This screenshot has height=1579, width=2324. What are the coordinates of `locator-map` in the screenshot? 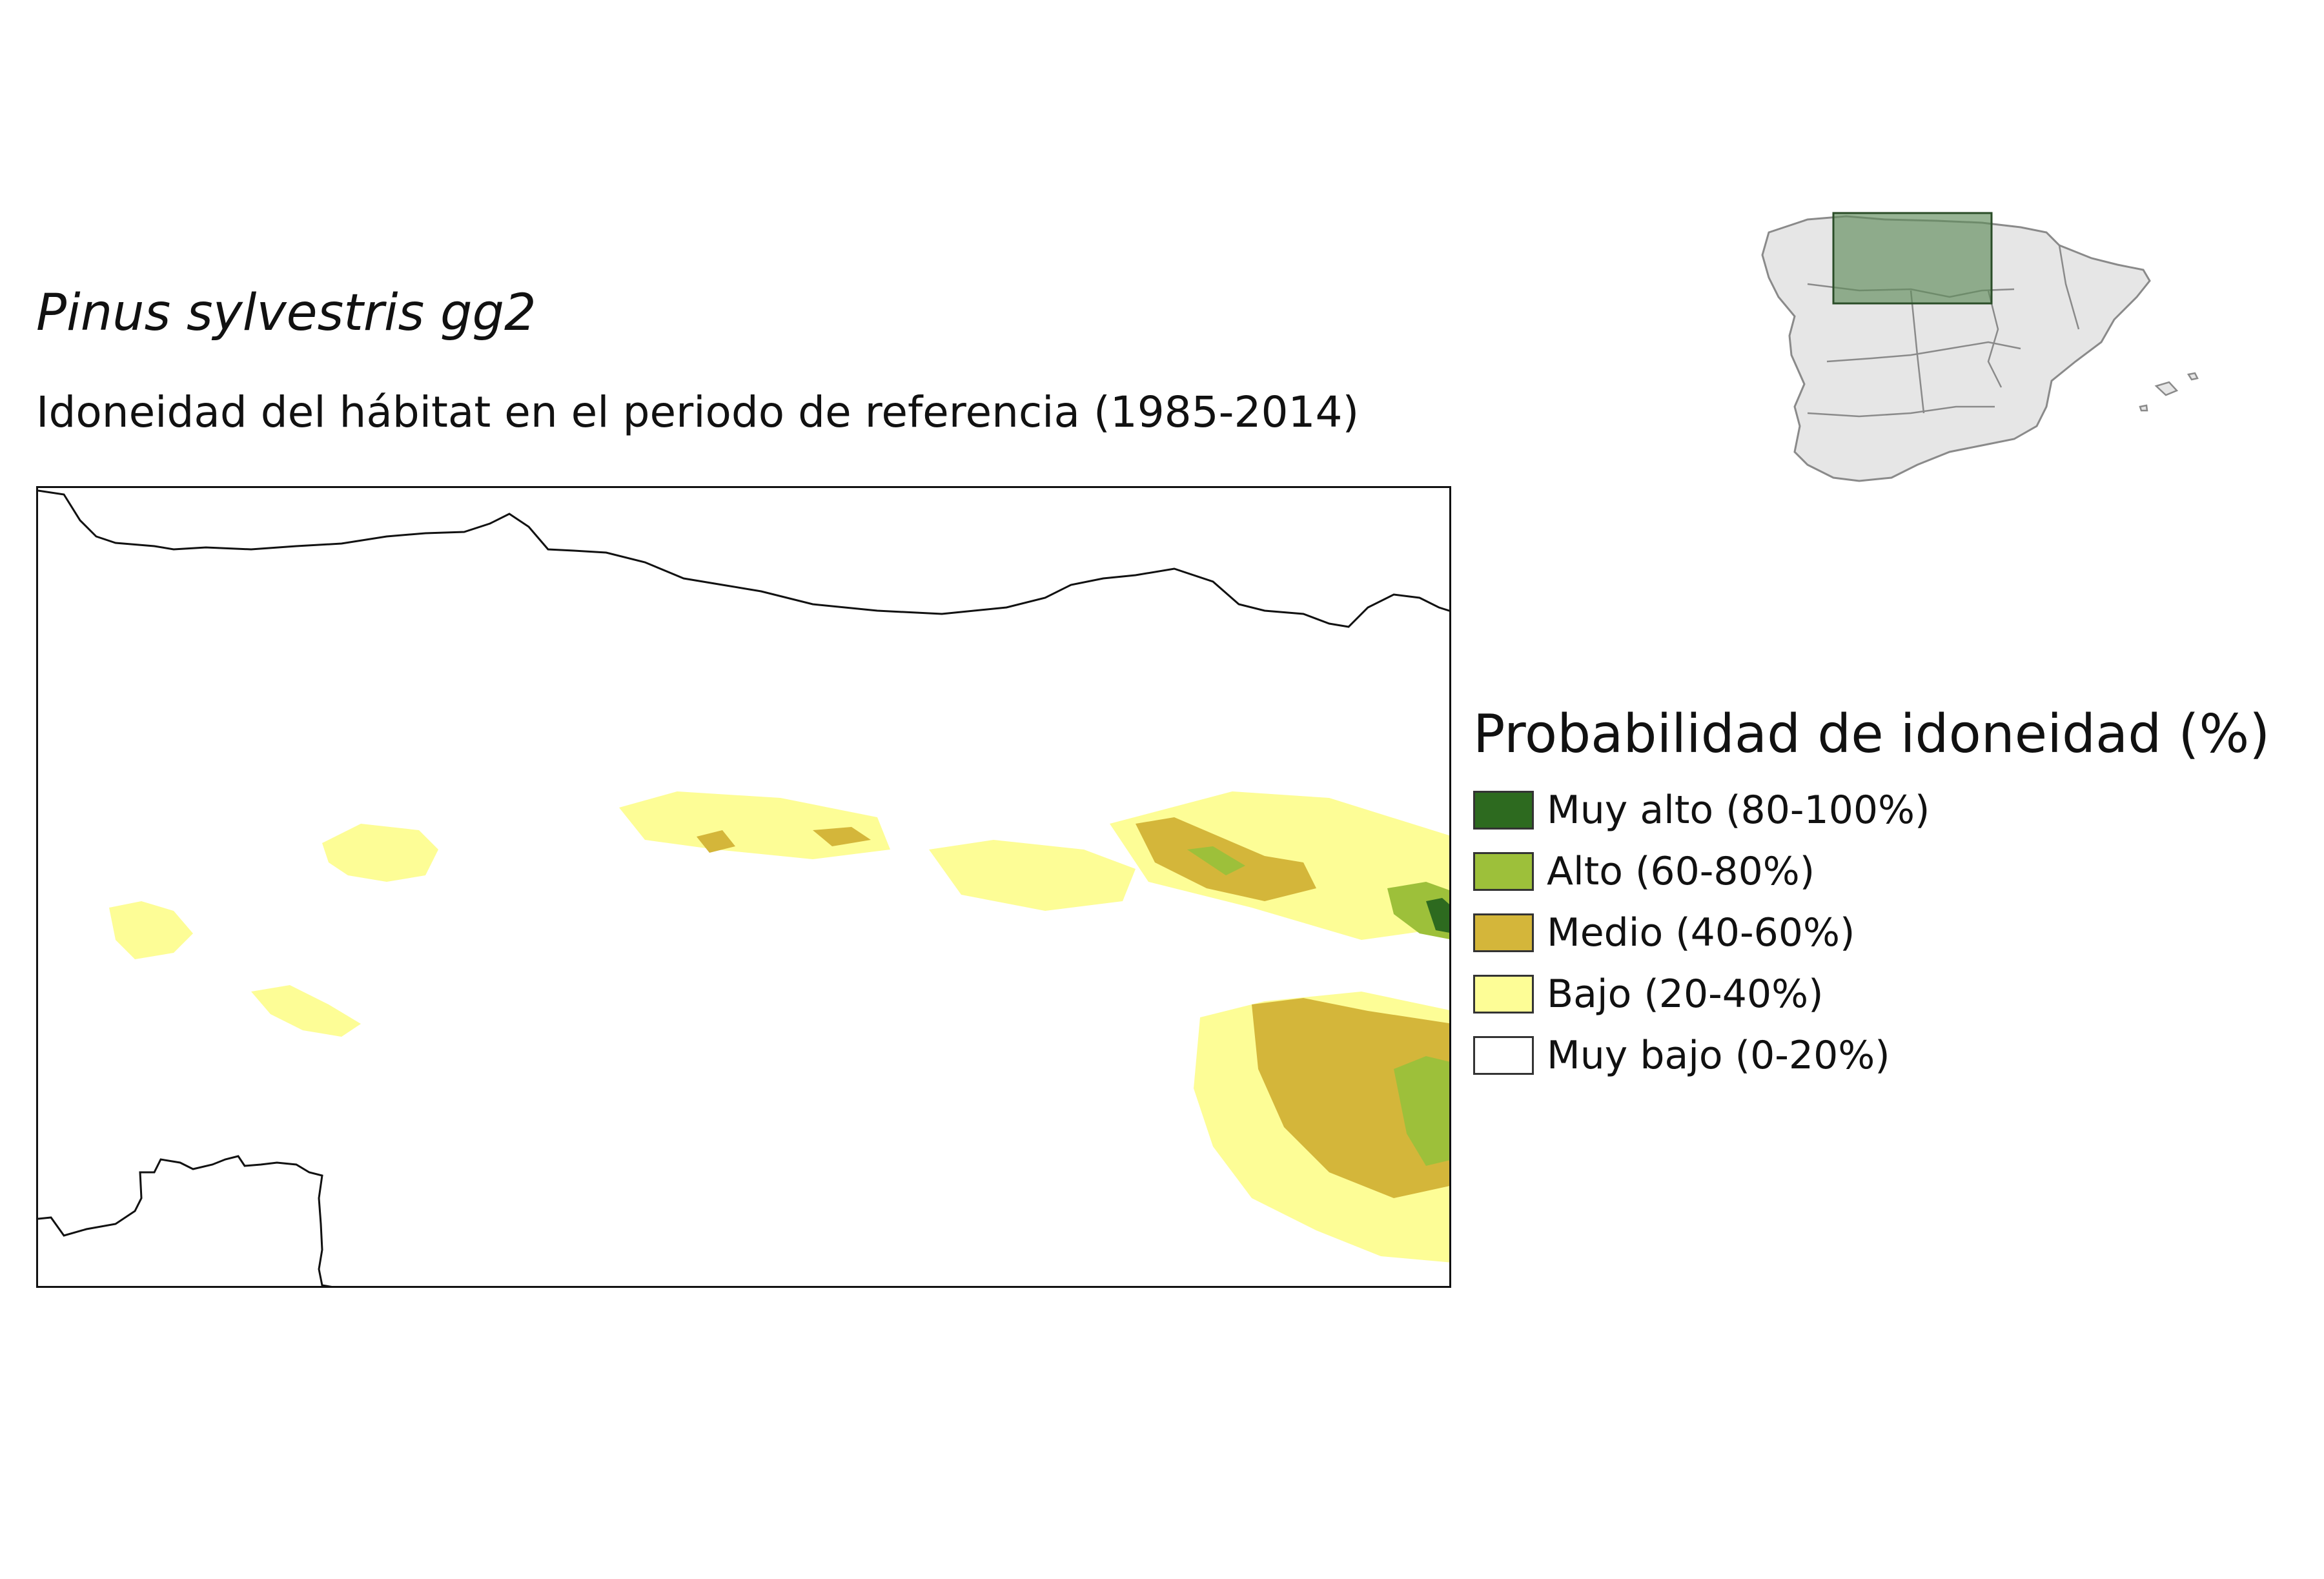 It's located at (1980, 347).